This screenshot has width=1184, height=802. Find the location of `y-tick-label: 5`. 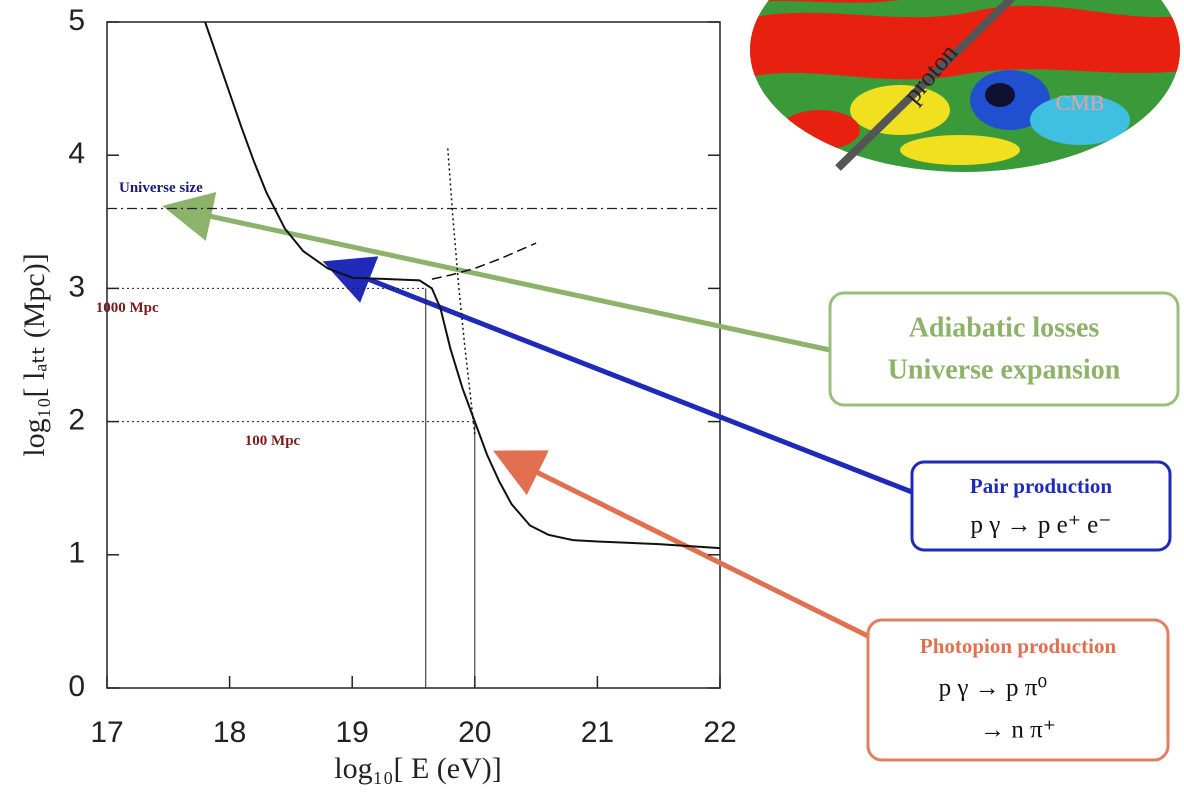

y-tick-label: 5 is located at coordinates (76, 20).